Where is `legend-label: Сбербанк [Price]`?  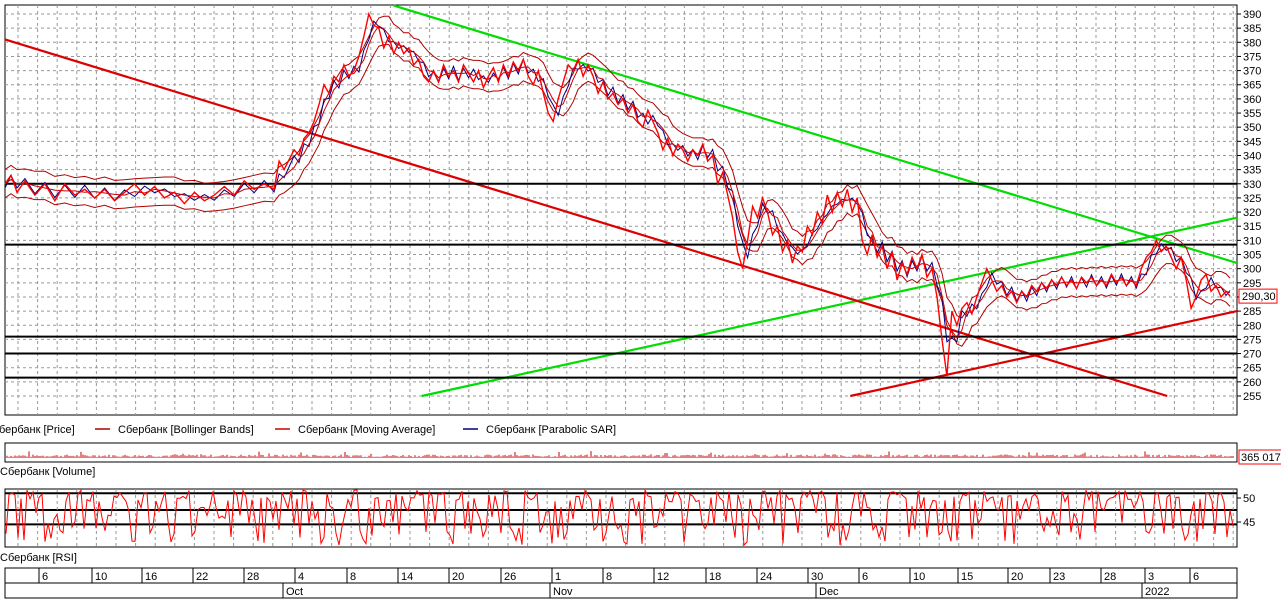
legend-label: Сбербанк [Price] is located at coordinates (37, 430).